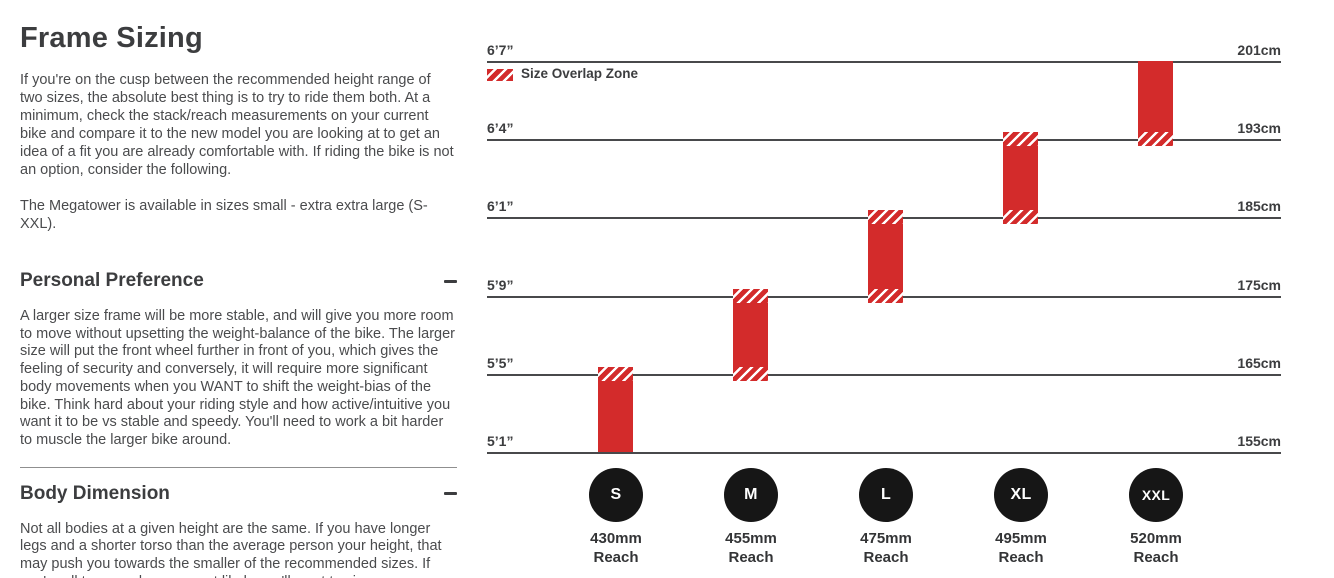 This screenshot has width=1334, height=578. I want to click on reach-value: 430mm, so click(616, 538).